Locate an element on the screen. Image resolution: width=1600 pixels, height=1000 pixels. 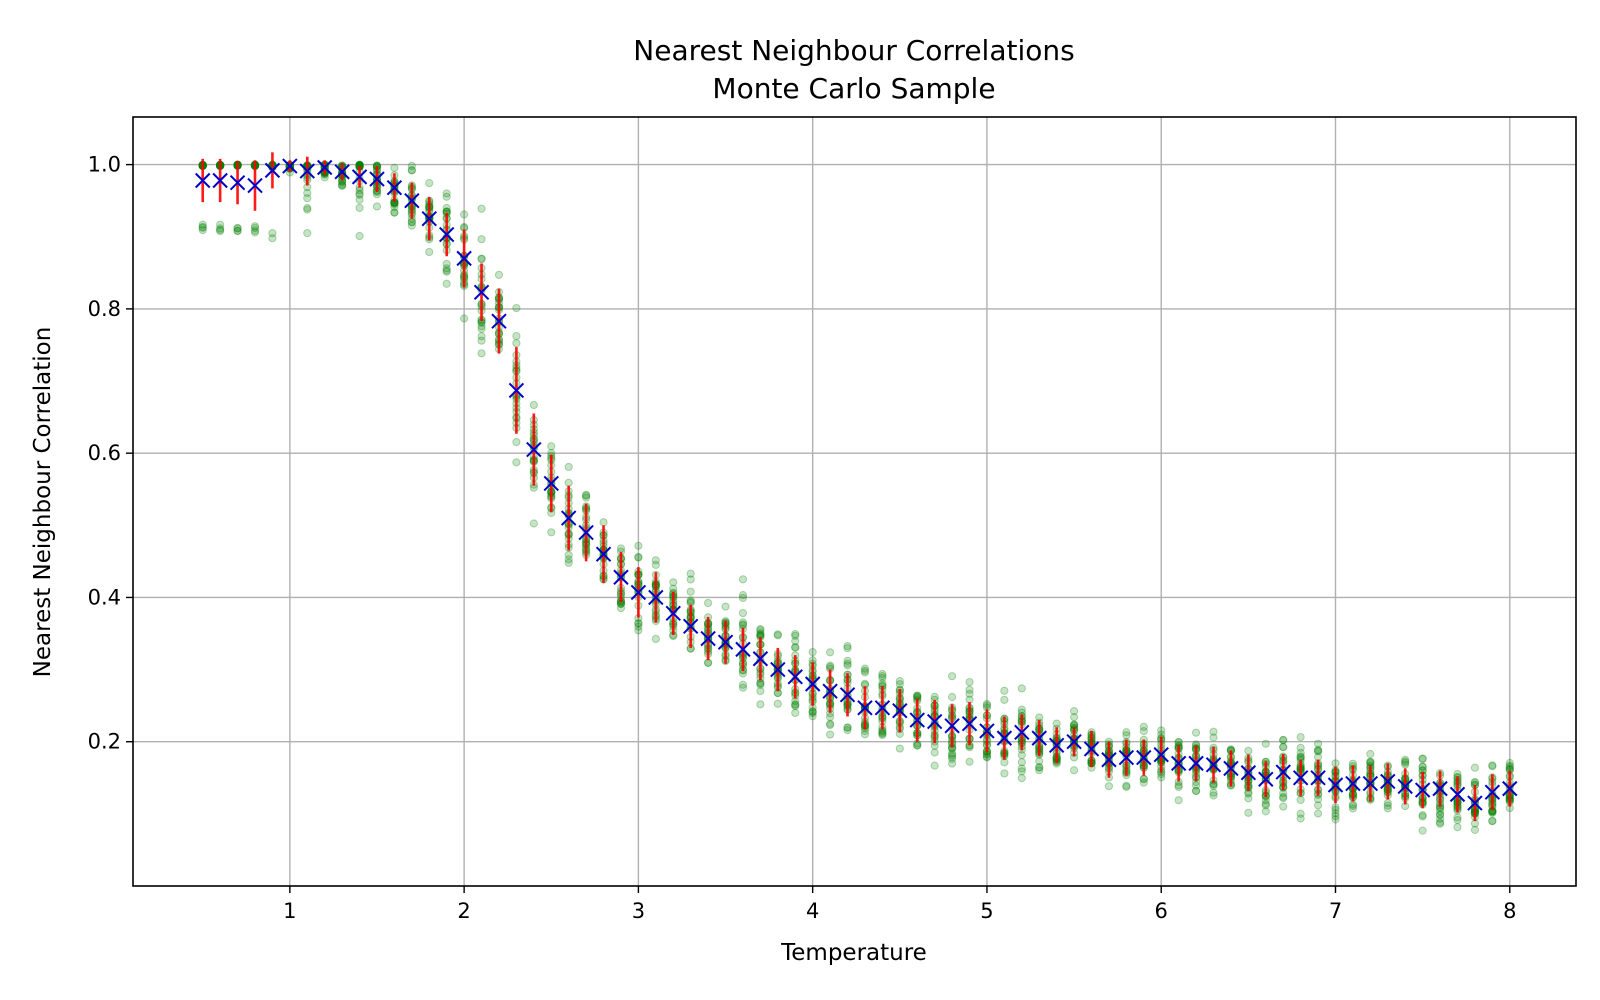
x-tick-label: 3 is located at coordinates (638, 911).